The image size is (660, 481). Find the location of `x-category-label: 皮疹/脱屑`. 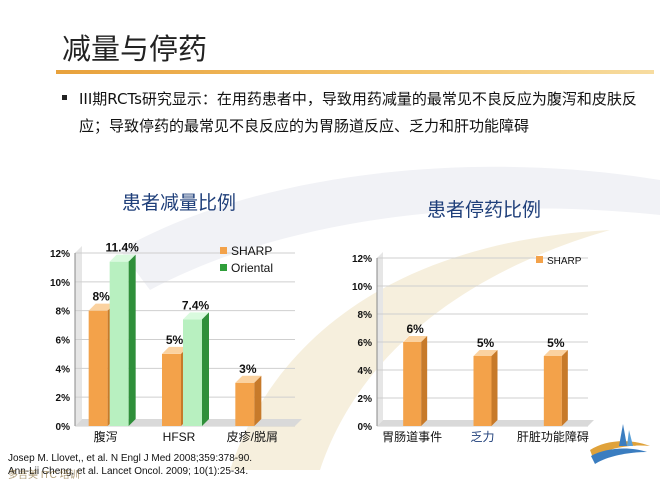

x-category-label: 皮疹/脱屑 is located at coordinates (252, 436).